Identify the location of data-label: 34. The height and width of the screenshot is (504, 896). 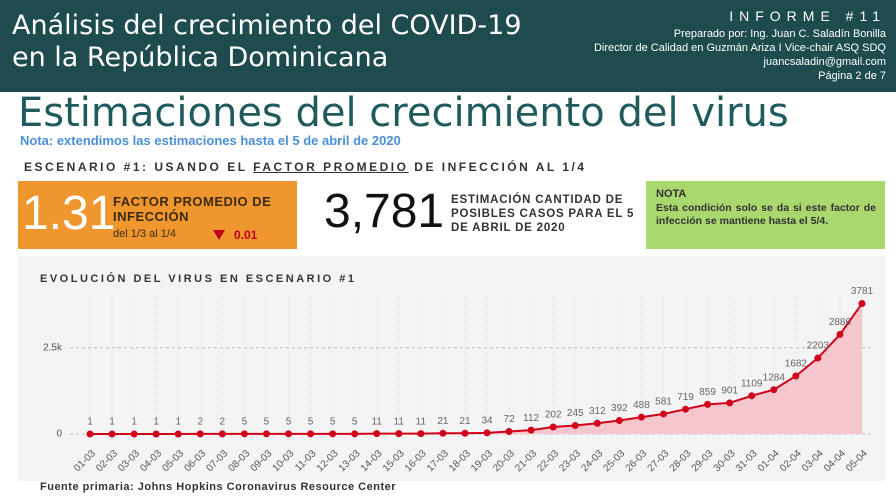
(487, 420).